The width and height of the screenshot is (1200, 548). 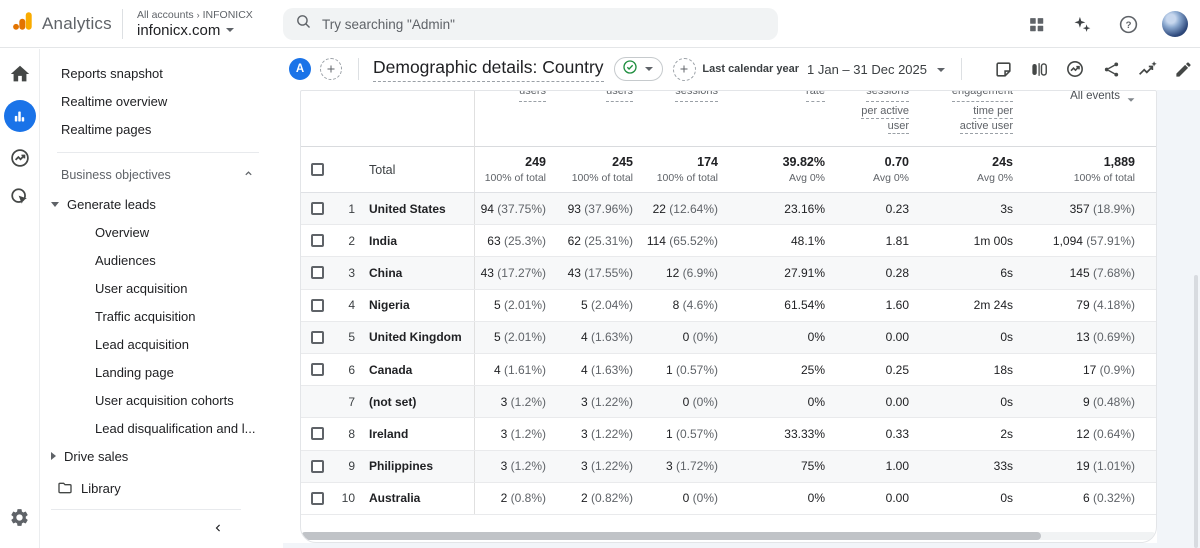 I want to click on gemini-sparkle-icon, so click(x=1082, y=24).